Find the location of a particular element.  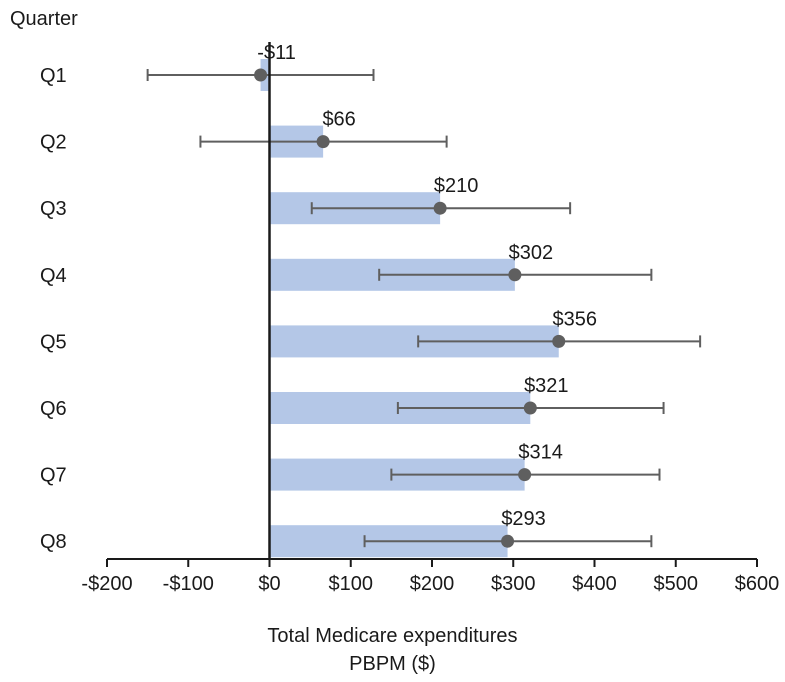

x-tick-label: $500 is located at coordinates (676, 584).